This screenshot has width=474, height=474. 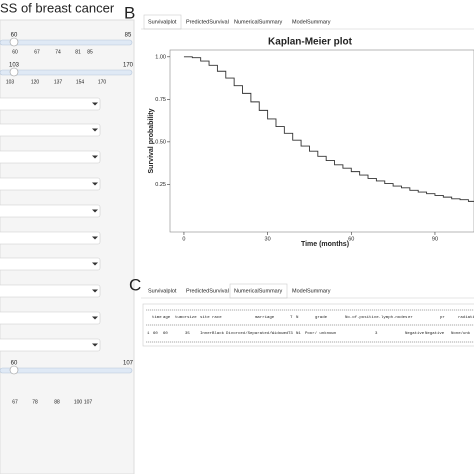 I want to click on table-cell: 3, so click(x=376, y=334).